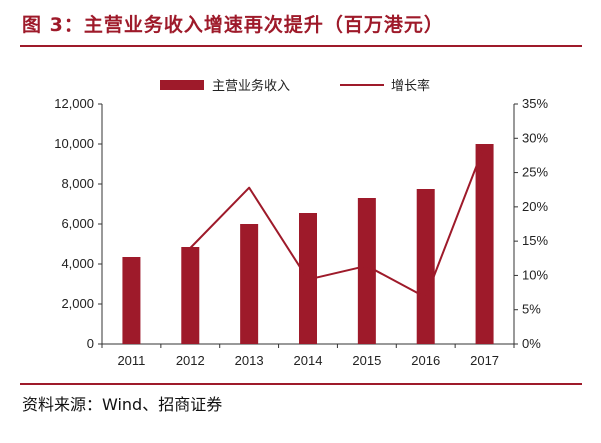 This screenshot has height=443, width=601. I want to click on y-left-tick-label: 8,000, so click(77, 183).